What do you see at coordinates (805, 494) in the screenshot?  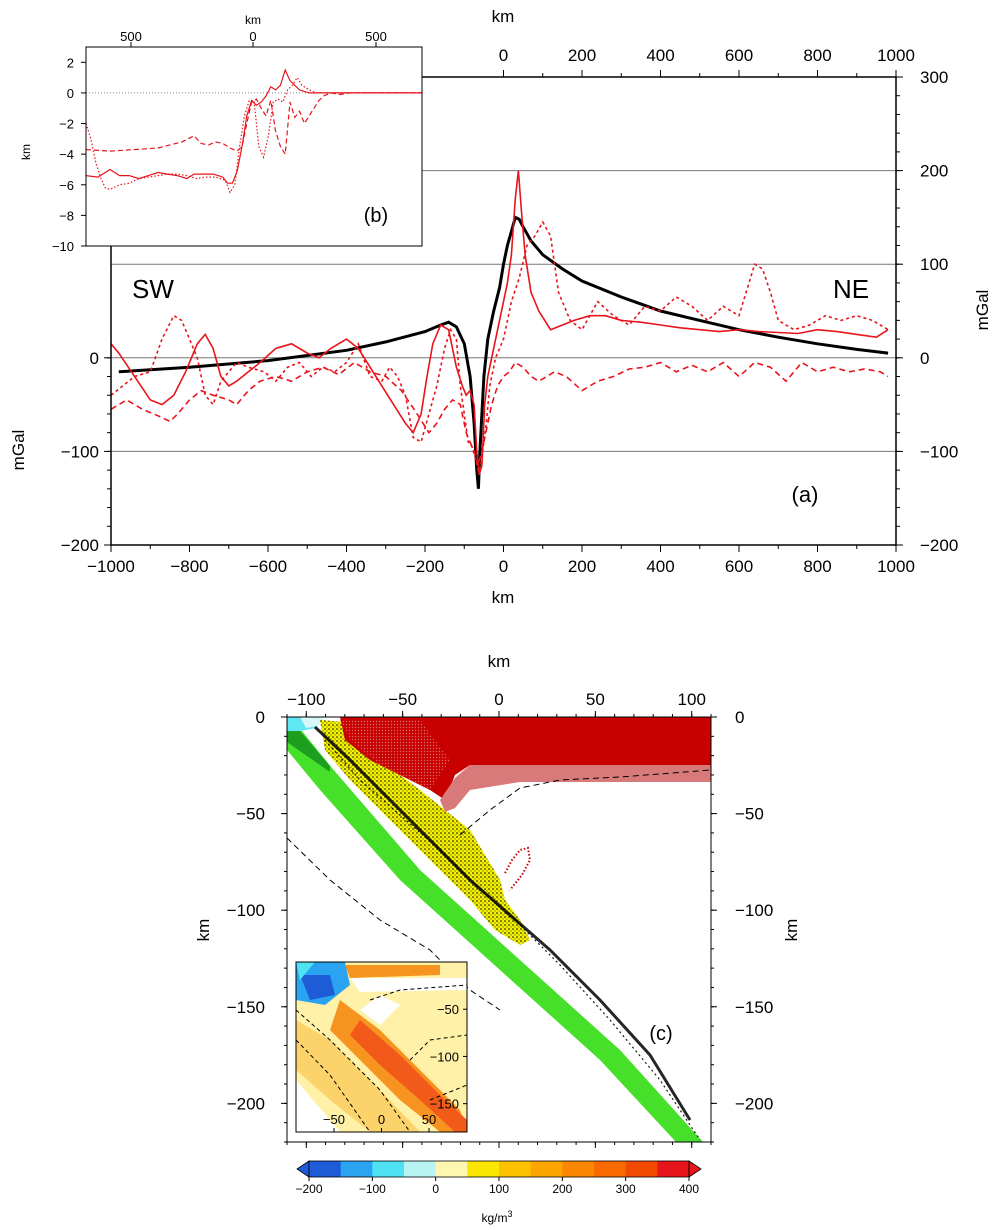 I see `panel-label-a: (a)` at bounding box center [805, 494].